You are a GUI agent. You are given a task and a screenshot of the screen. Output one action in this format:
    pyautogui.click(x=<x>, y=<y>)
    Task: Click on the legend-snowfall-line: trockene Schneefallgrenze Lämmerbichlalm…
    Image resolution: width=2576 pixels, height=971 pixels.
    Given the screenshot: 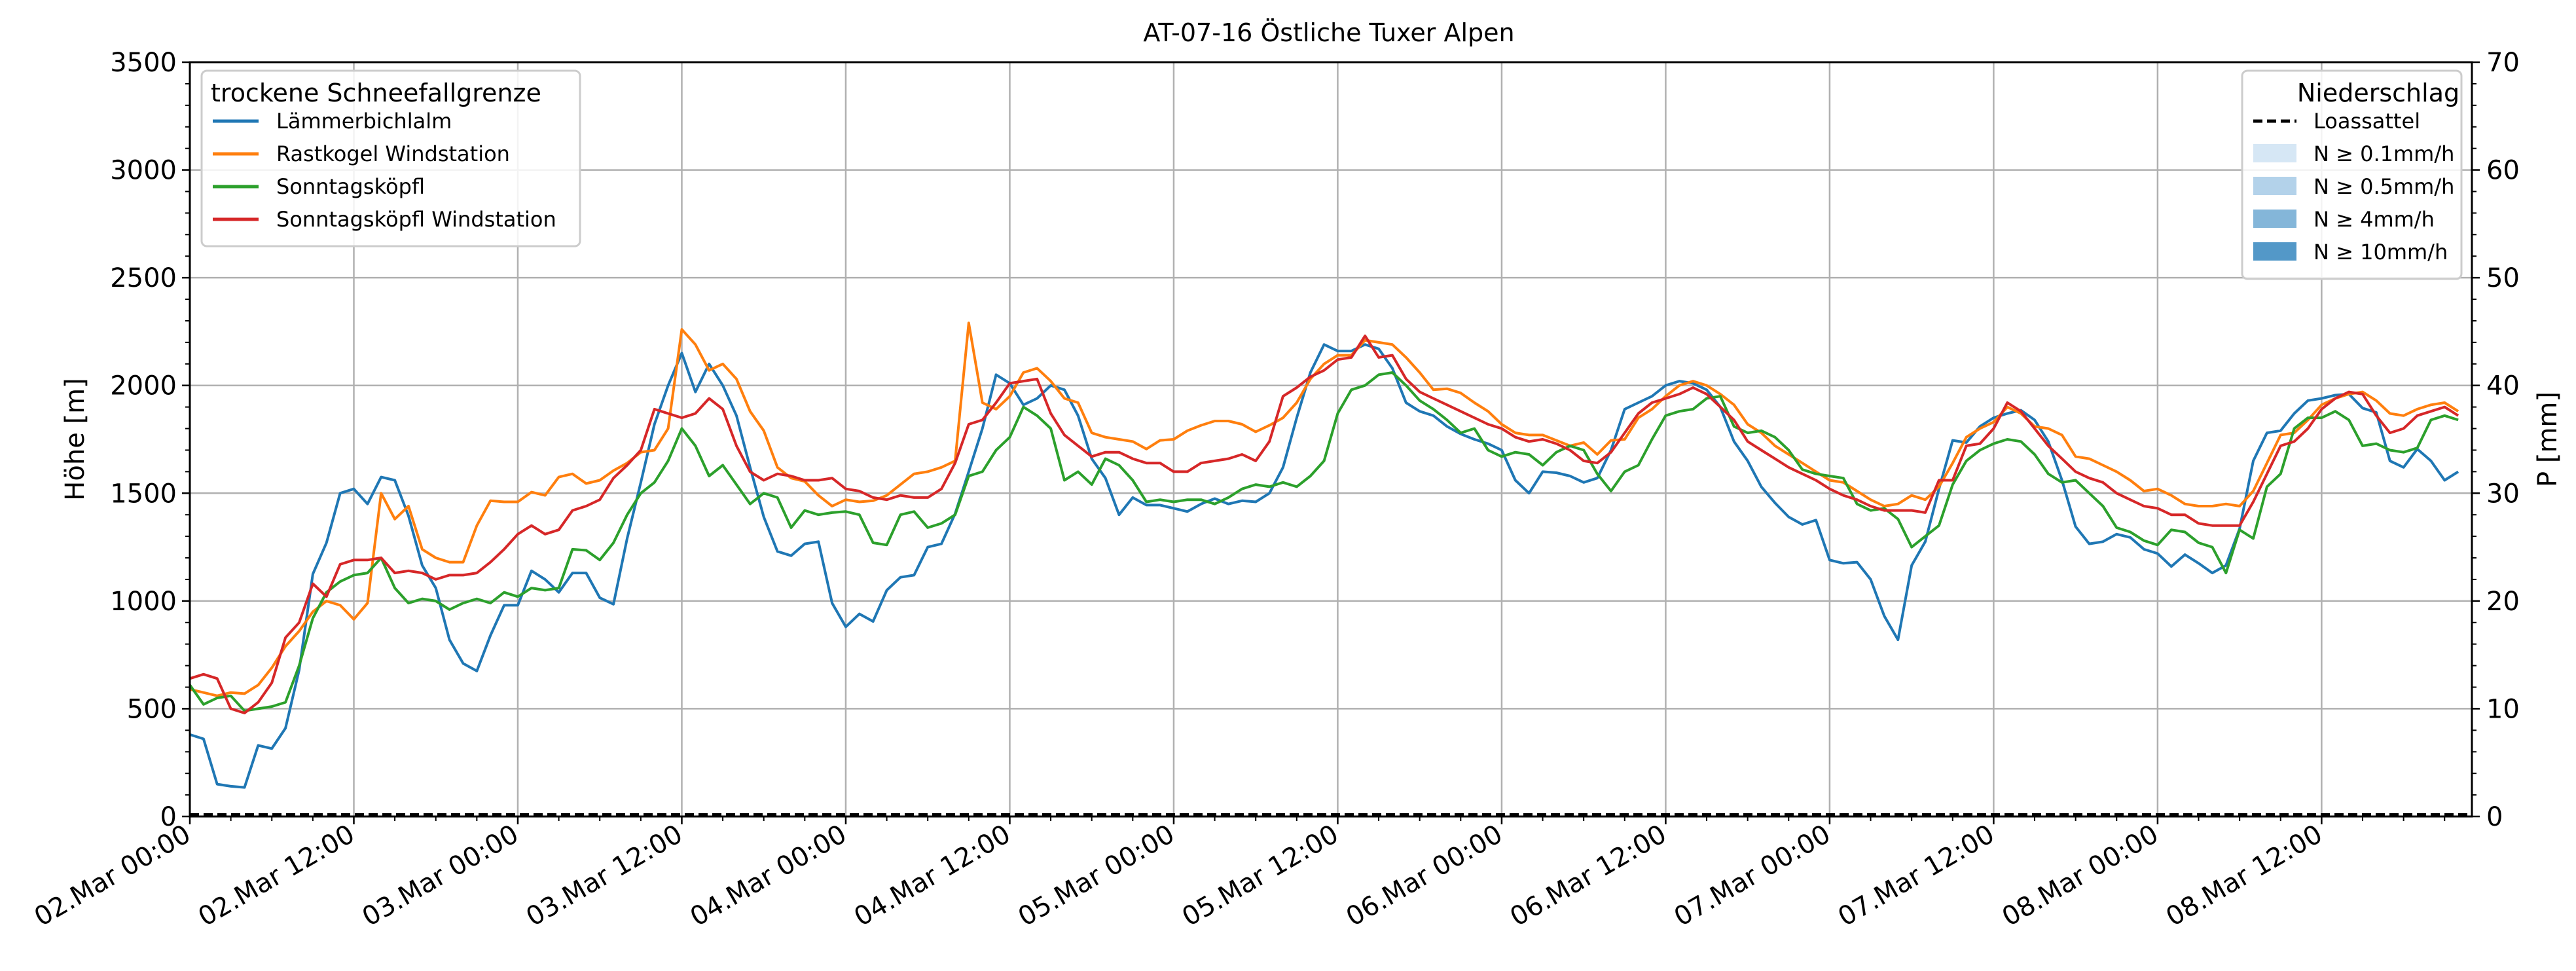 What is the action you would take?
    pyautogui.click(x=390, y=158)
    